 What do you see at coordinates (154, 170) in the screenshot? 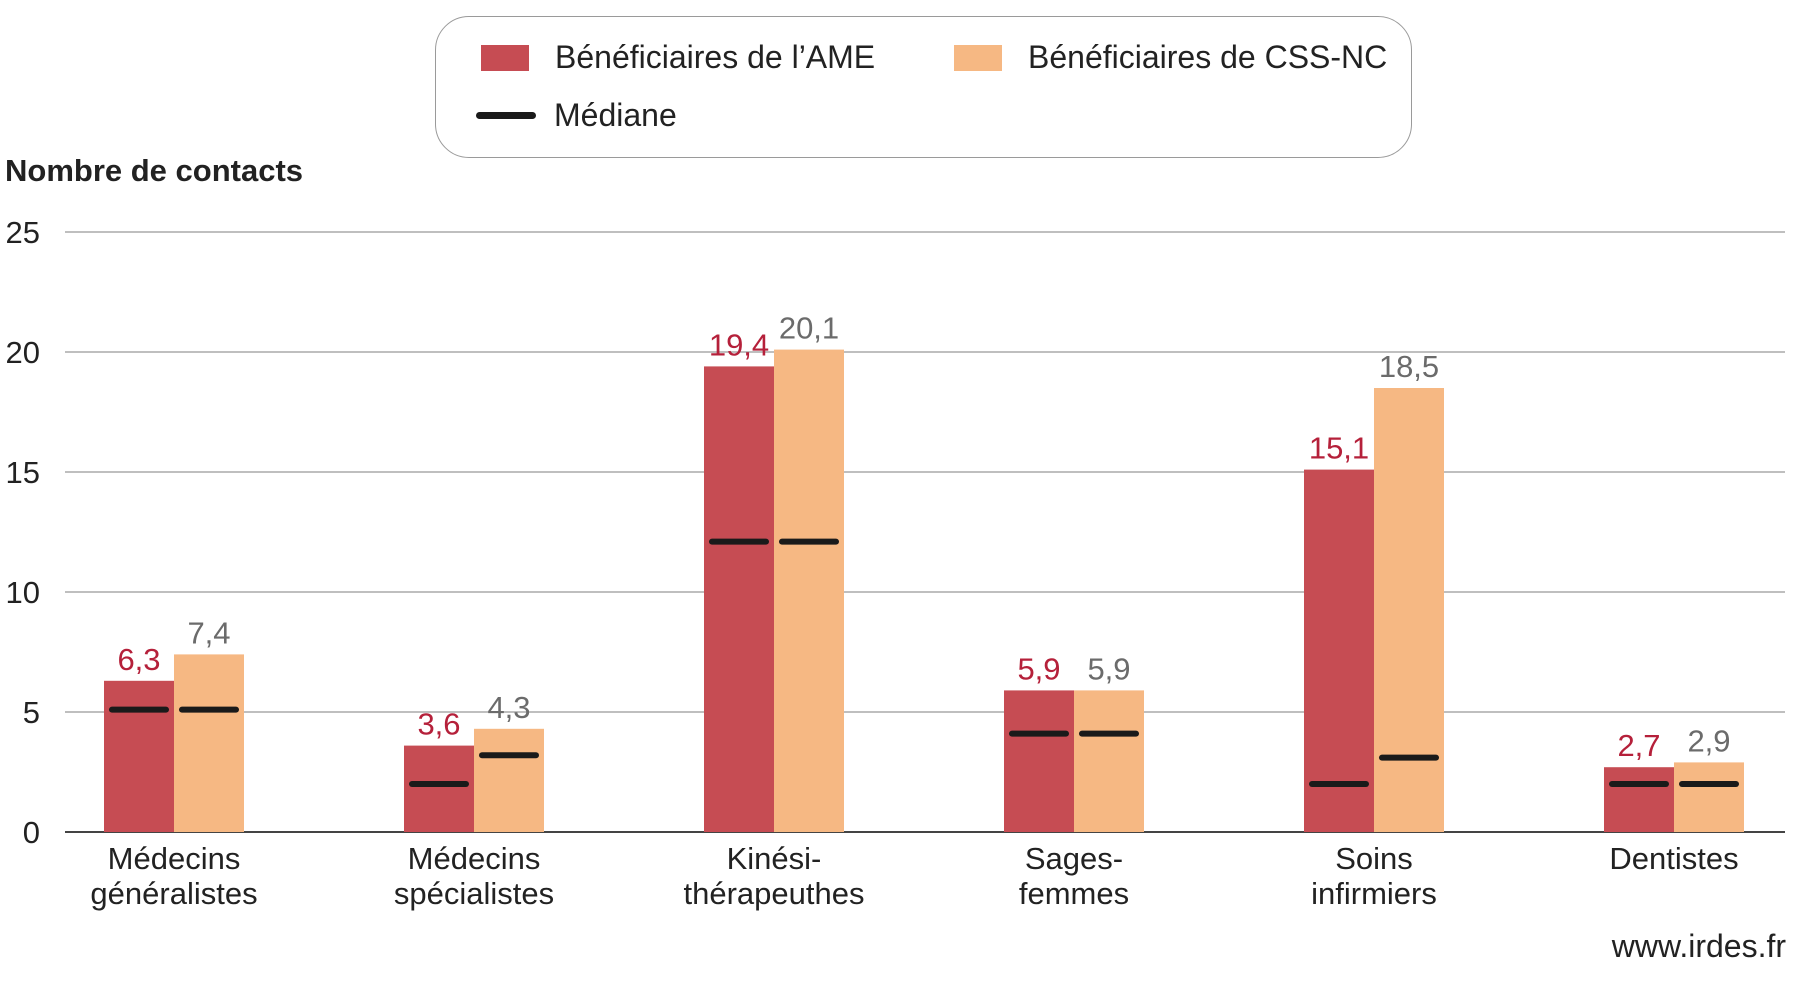
I see `y-axis-label: Nombre de contacts` at bounding box center [154, 170].